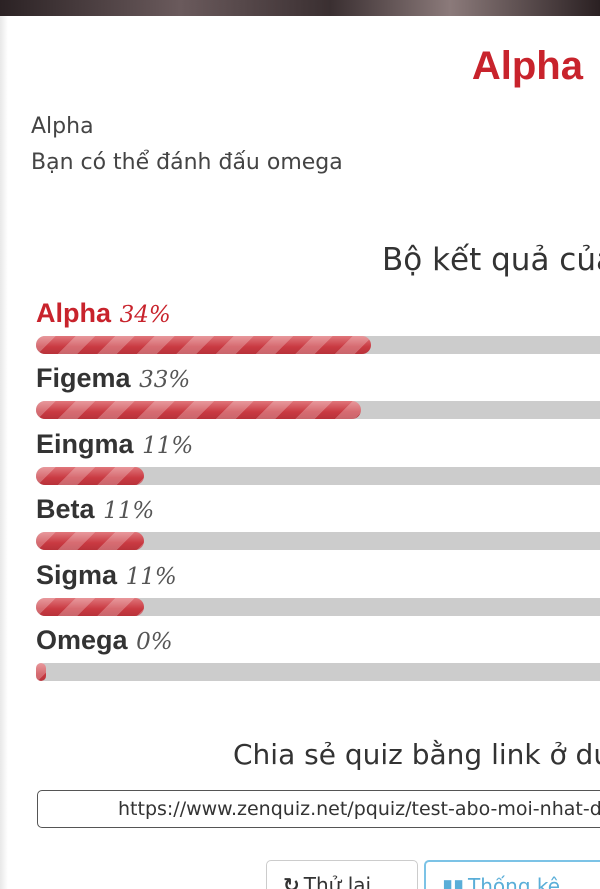 This screenshot has height=889, width=600. I want to click on result-title: Alpha, so click(527, 66).